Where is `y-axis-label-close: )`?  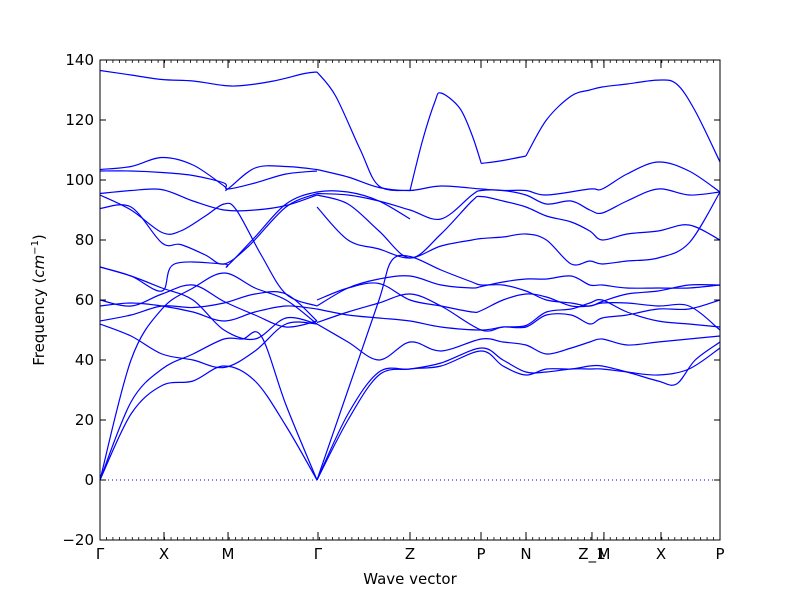 y-axis-label-close: ) is located at coordinates (39, 237).